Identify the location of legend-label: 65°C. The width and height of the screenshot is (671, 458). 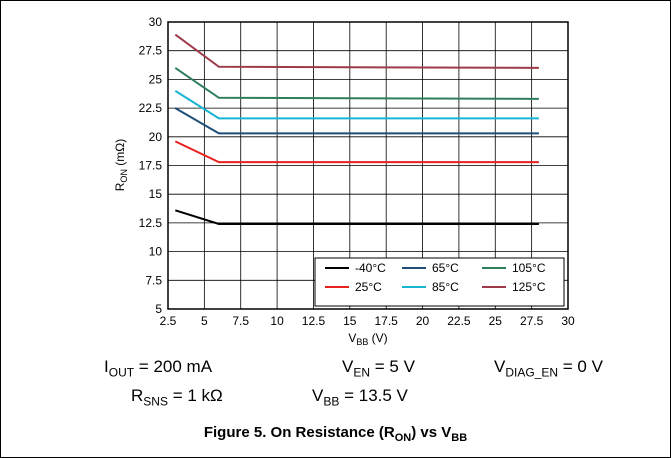
(445, 268).